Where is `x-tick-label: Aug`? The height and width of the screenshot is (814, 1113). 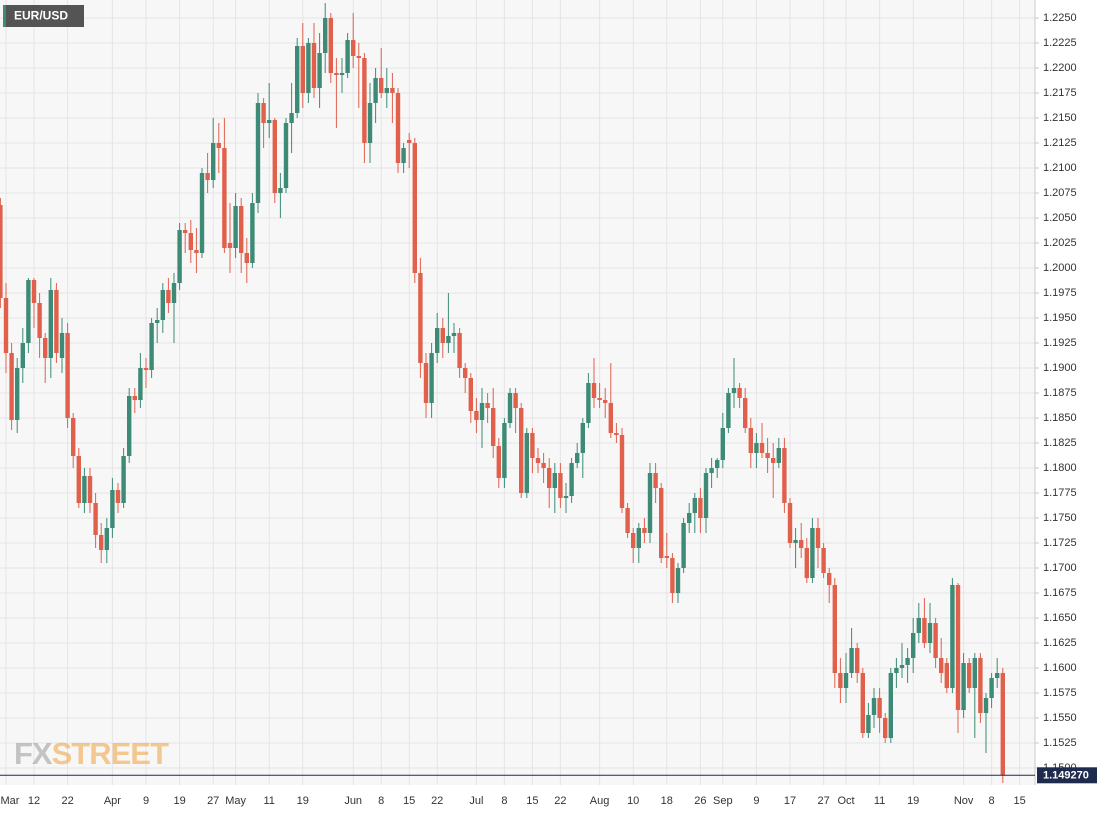
x-tick-label: Aug is located at coordinates (600, 801).